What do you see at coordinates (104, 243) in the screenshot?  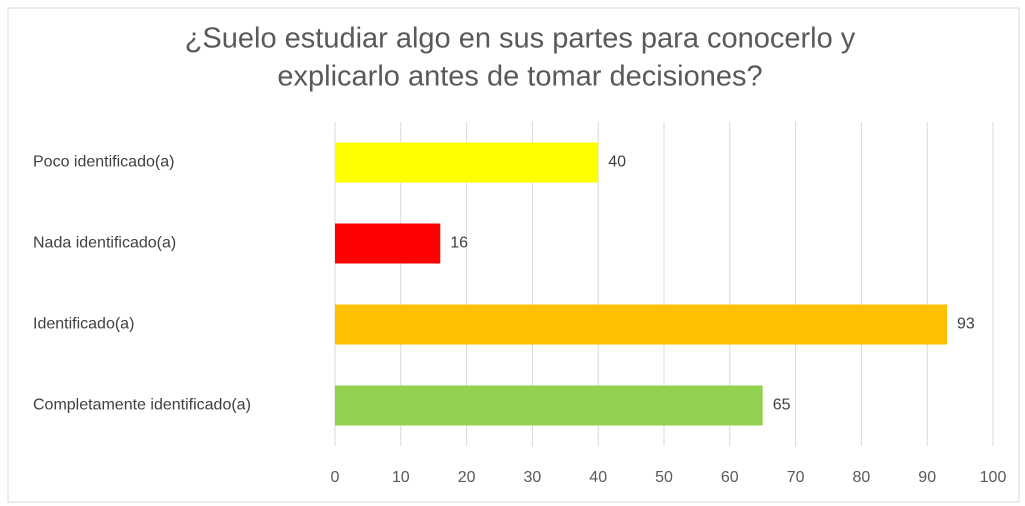 I see `category-label: Nada identificado(a)` at bounding box center [104, 243].